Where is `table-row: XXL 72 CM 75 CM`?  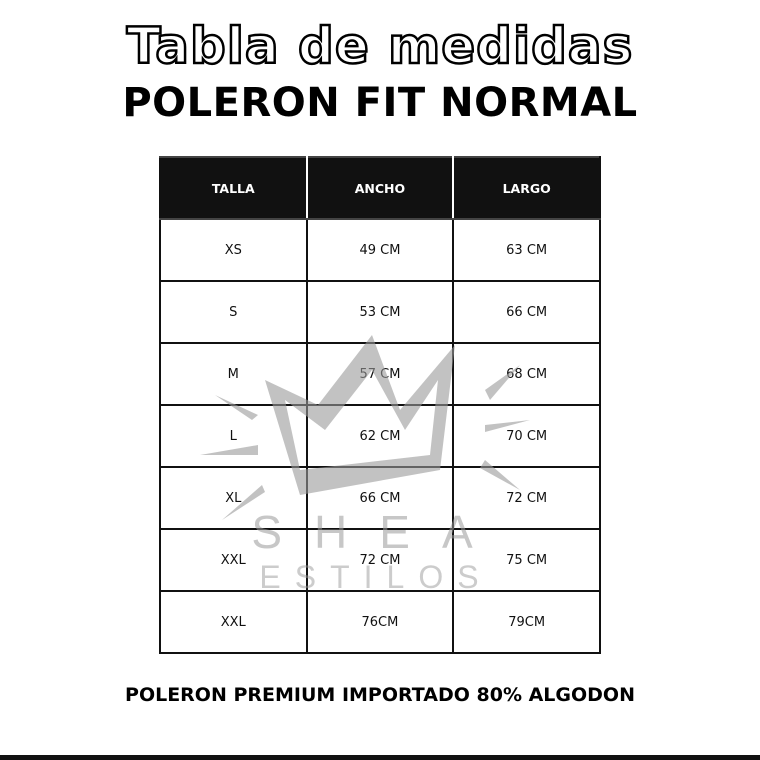 table-row: XXL 72 CM 75 CM is located at coordinates (380, 560).